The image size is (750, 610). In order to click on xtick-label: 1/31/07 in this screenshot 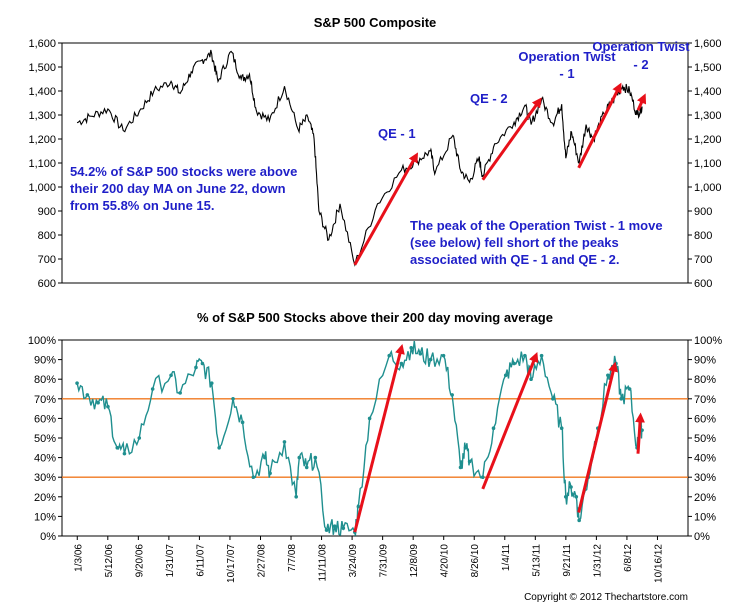, I will do `click(170, 561)`.